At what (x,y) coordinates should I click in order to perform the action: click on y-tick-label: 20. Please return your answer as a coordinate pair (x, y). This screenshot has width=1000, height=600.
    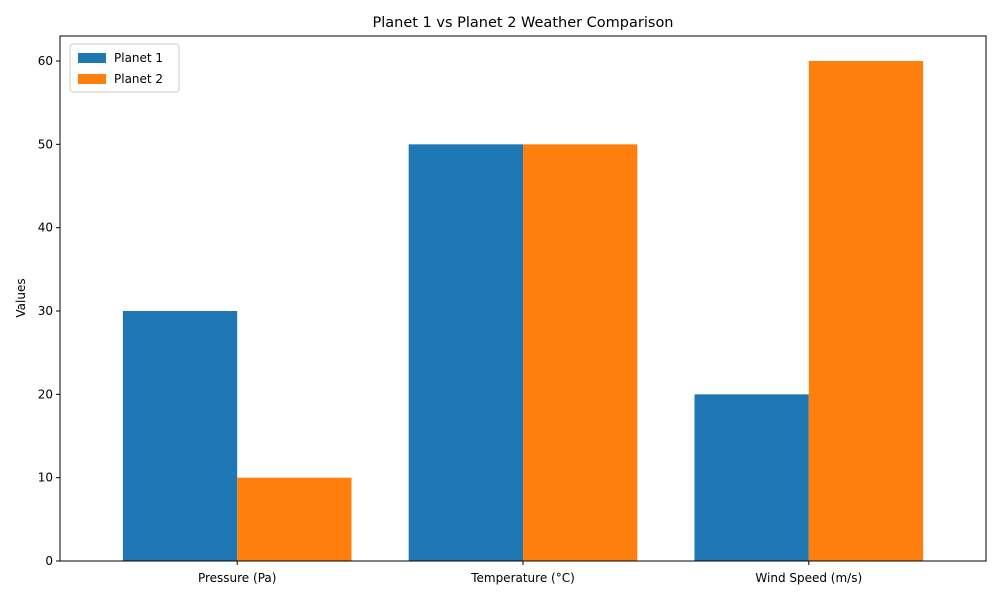
    Looking at the image, I should click on (45, 394).